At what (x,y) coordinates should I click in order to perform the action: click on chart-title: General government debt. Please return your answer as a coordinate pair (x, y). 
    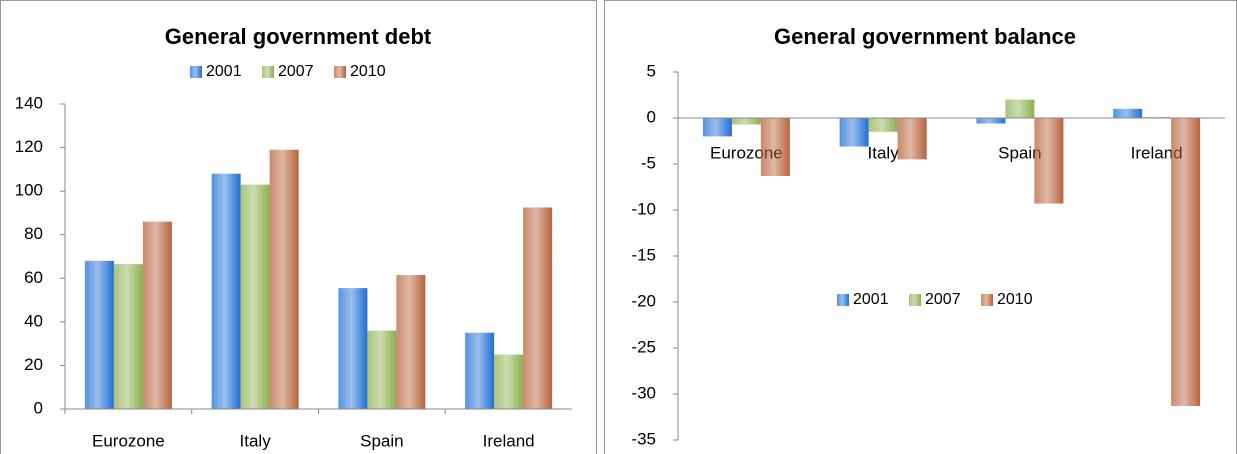
    Looking at the image, I should click on (298, 36).